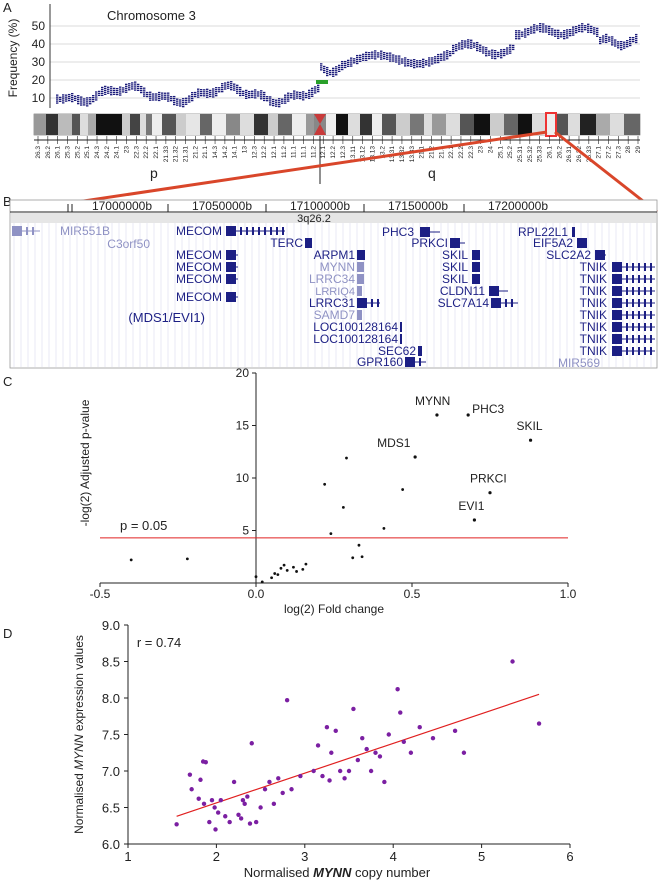  Describe the element at coordinates (549, 152) in the screenshot. I see `band-label: 26.1` at that location.